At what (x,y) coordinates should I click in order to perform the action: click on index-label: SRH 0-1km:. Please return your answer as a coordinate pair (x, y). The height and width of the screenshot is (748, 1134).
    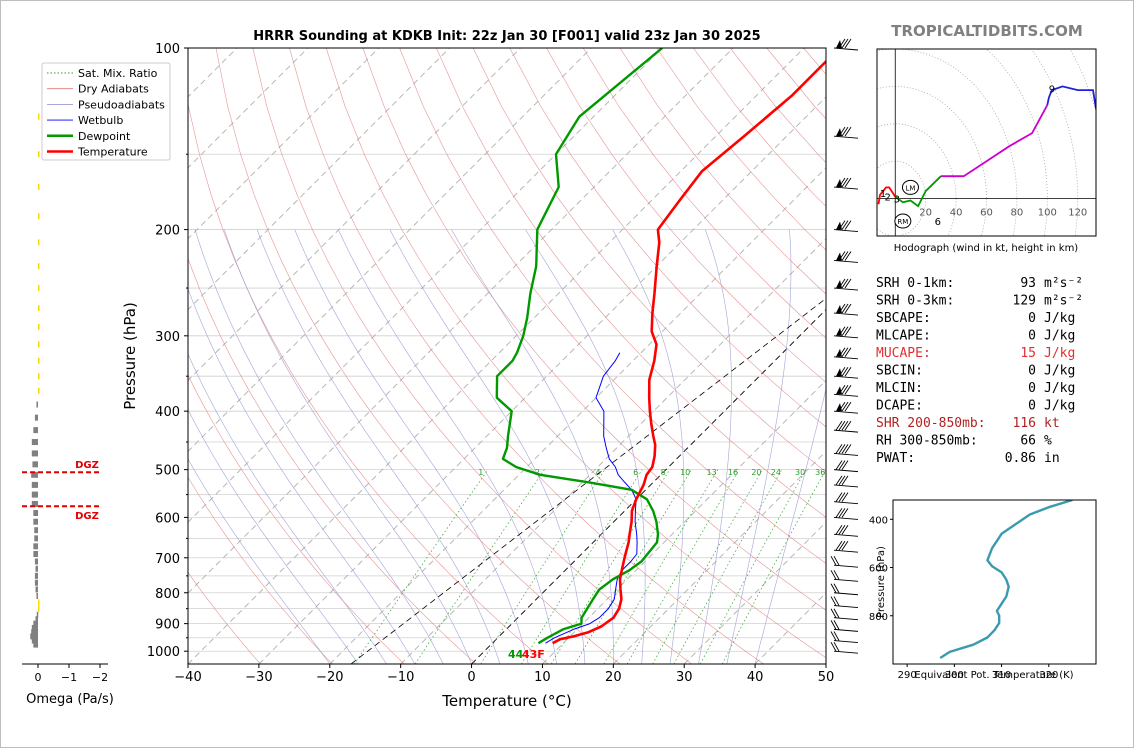
    Looking at the image, I should click on (915, 283).